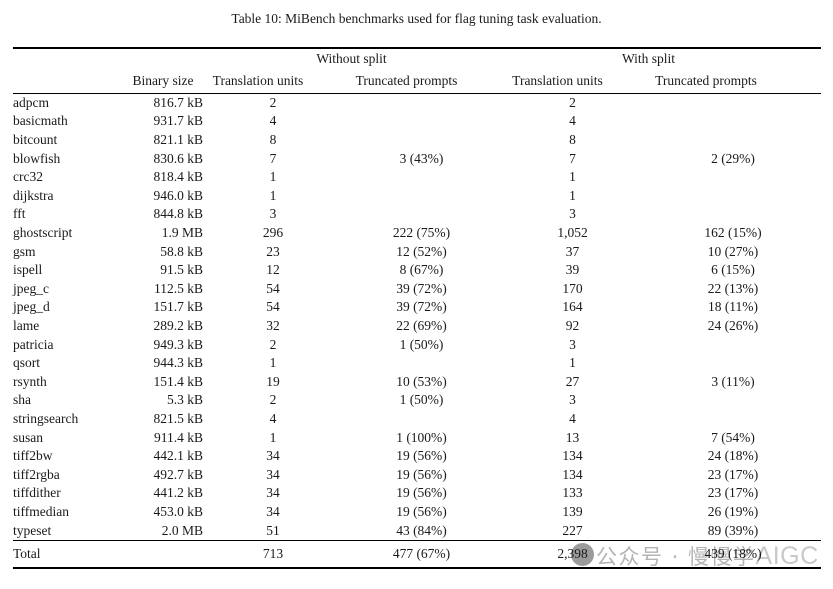  I want to click on benchmark-name-cell: stringsearch, so click(46, 418).